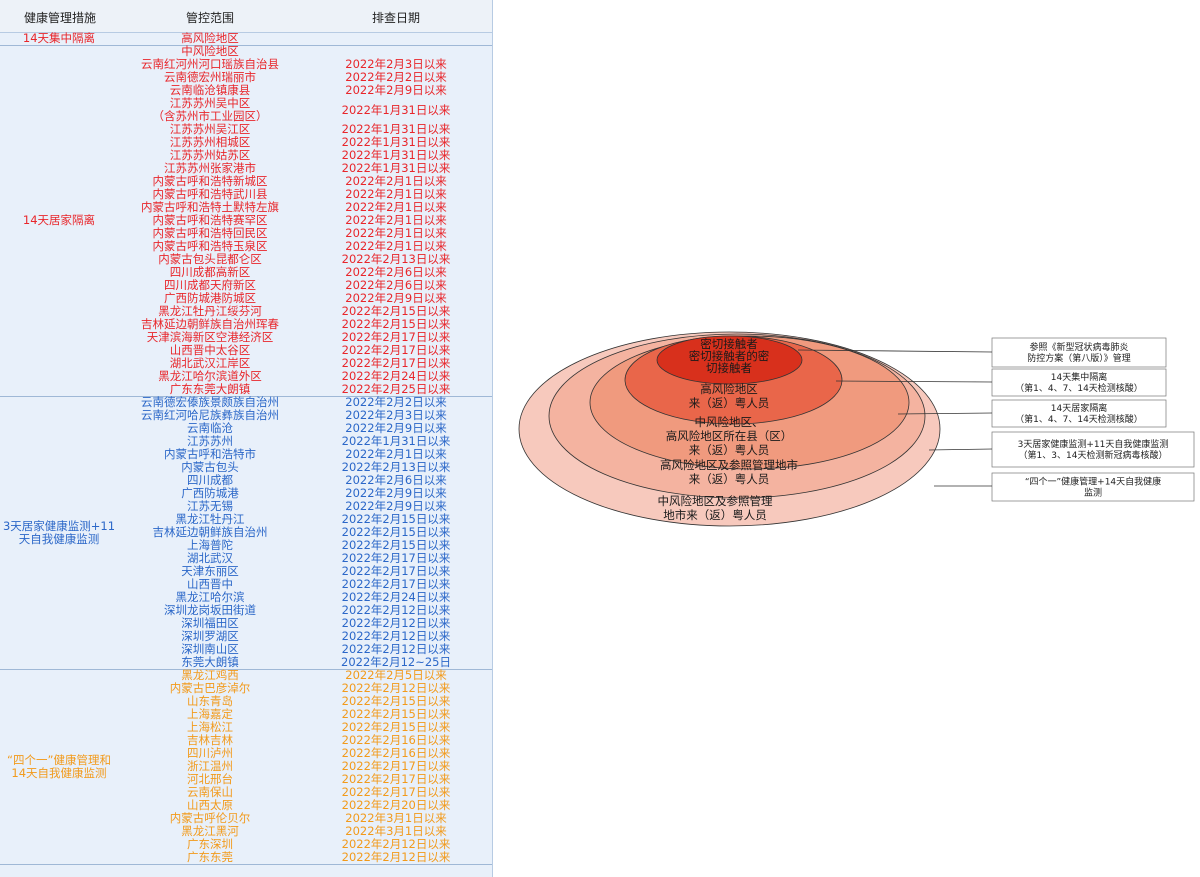  Describe the element at coordinates (210, 38) in the screenshot. I see `area-cell: 高风险地区` at that location.